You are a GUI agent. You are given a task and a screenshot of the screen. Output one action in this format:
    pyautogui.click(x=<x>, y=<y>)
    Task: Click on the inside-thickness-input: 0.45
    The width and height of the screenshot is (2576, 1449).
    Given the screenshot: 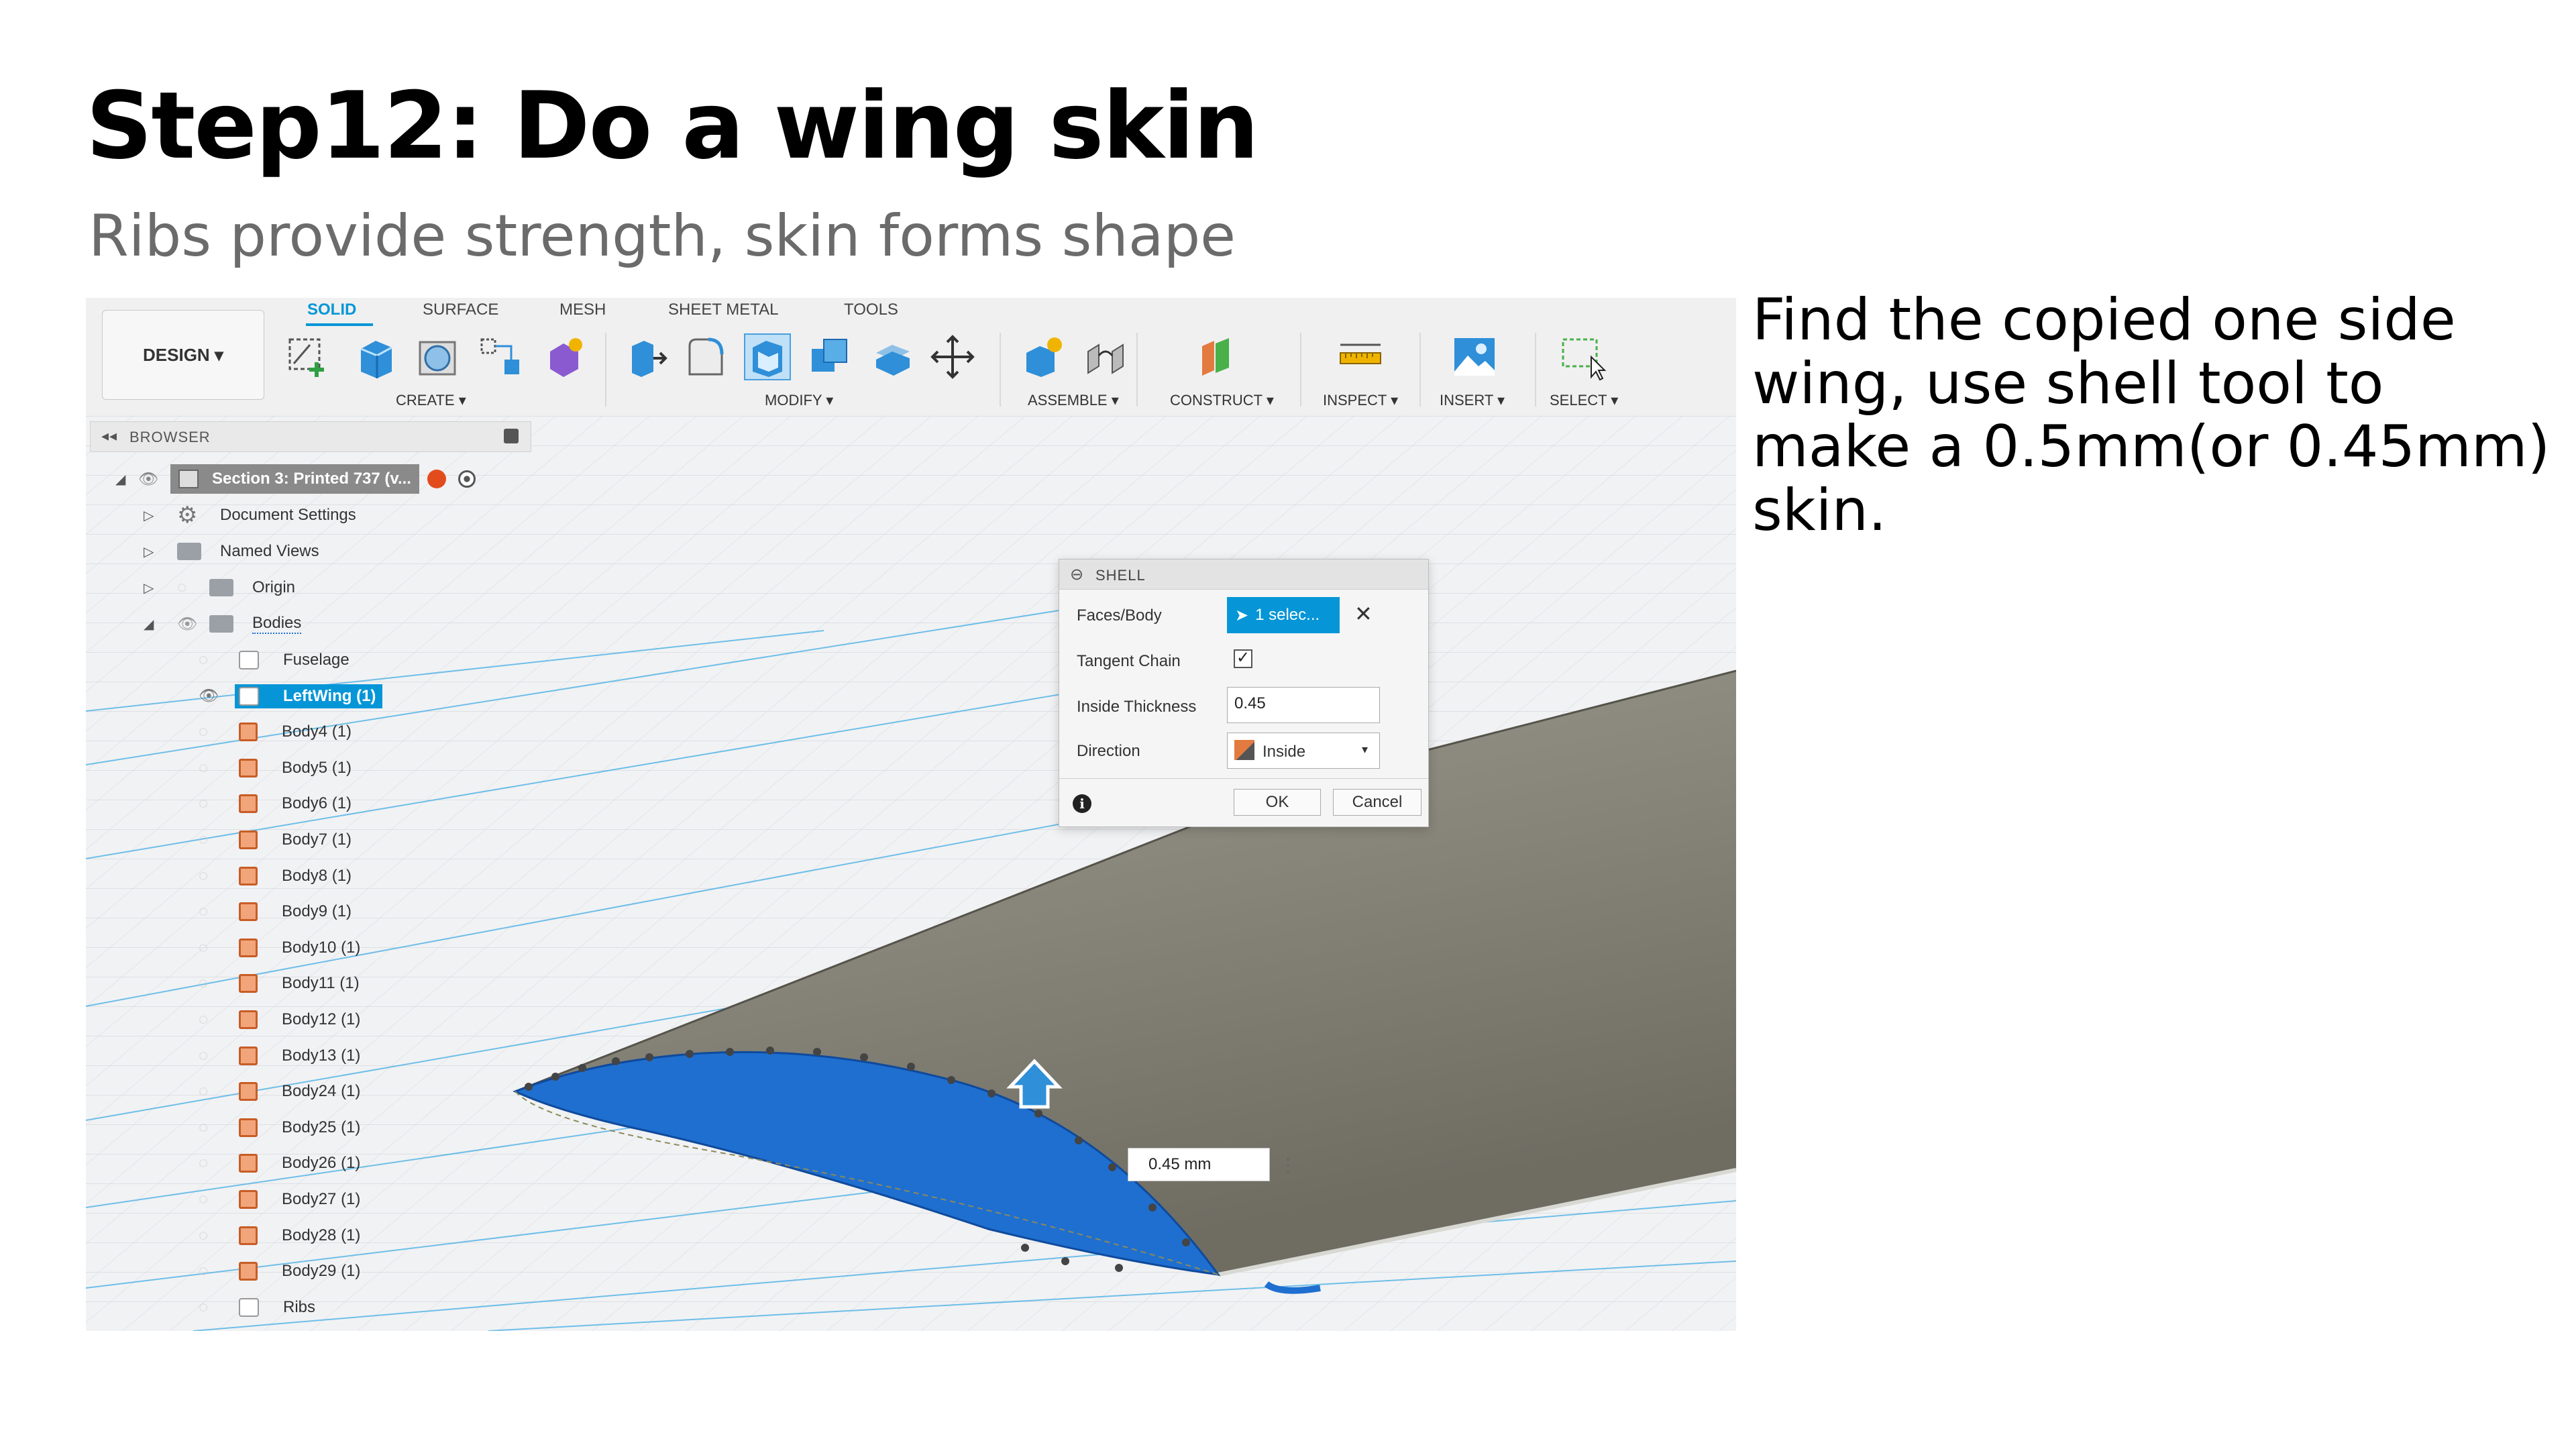 What is the action you would take?
    pyautogui.click(x=1303, y=705)
    